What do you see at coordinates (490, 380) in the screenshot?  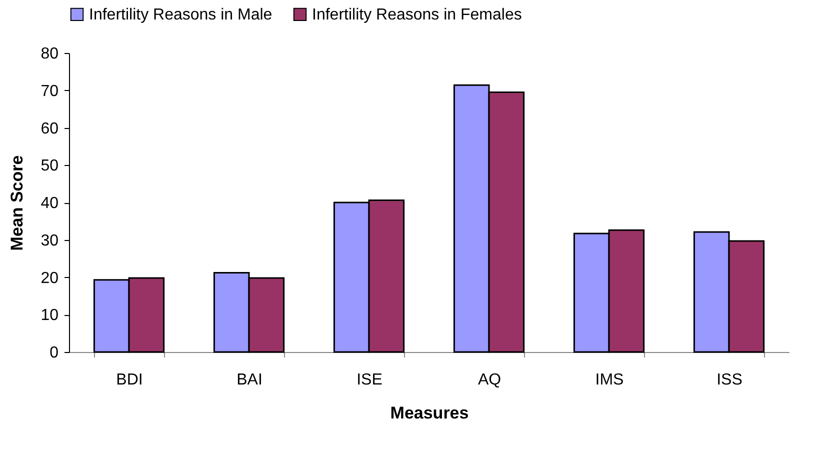 I see `x-tick-label: AQ` at bounding box center [490, 380].